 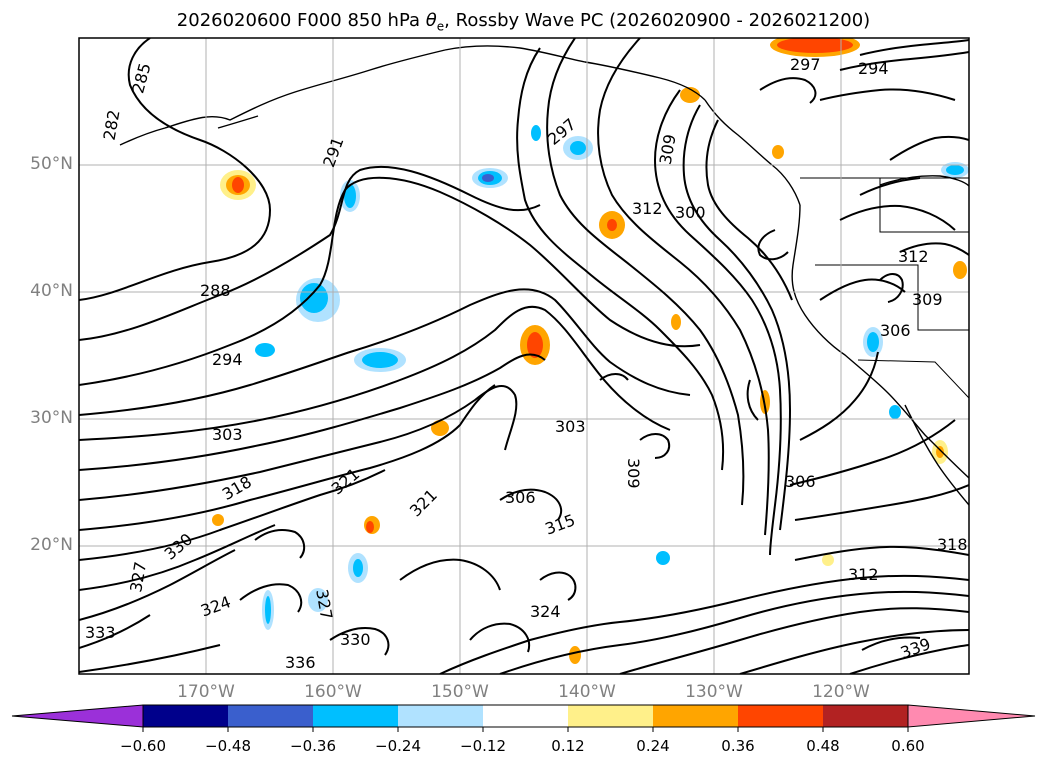 I want to click on lat-label: 20°N, so click(x=51, y=545).